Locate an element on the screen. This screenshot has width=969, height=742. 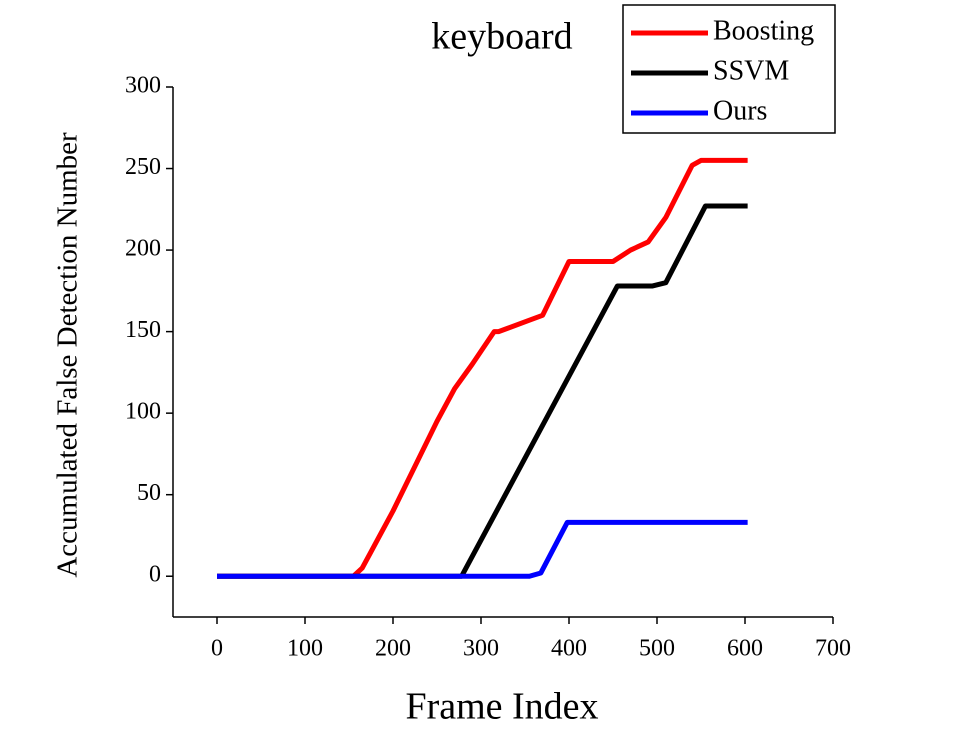
x-tick-label: 500 is located at coordinates (657, 649).